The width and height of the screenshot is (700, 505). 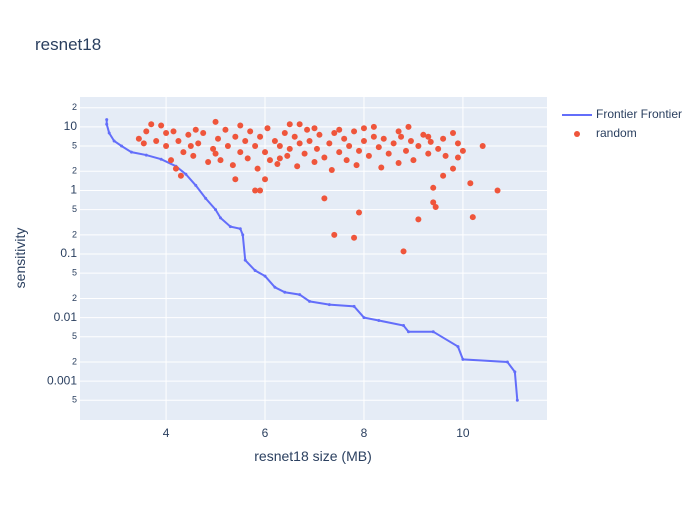 I want to click on y-tick-label: 0.001, so click(x=62, y=380).